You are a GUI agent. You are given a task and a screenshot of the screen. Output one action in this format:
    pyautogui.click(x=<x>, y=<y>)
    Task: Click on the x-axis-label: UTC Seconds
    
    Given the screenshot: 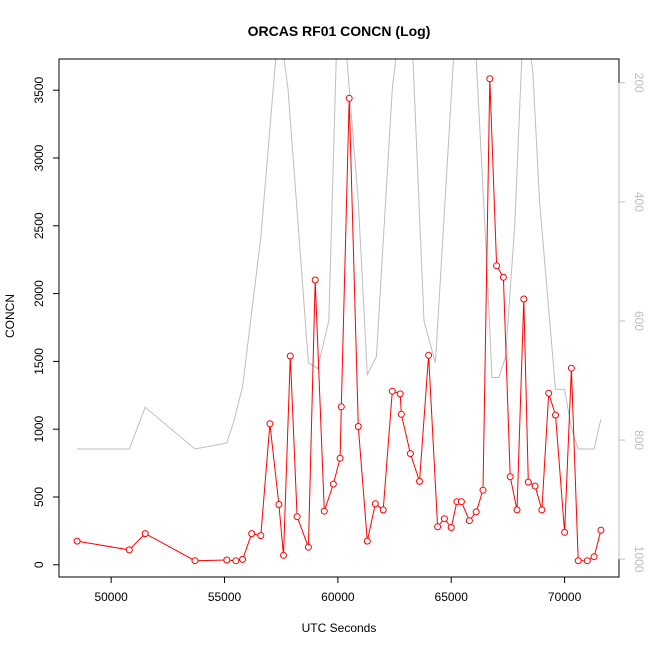 What is the action you would take?
    pyautogui.click(x=339, y=628)
    